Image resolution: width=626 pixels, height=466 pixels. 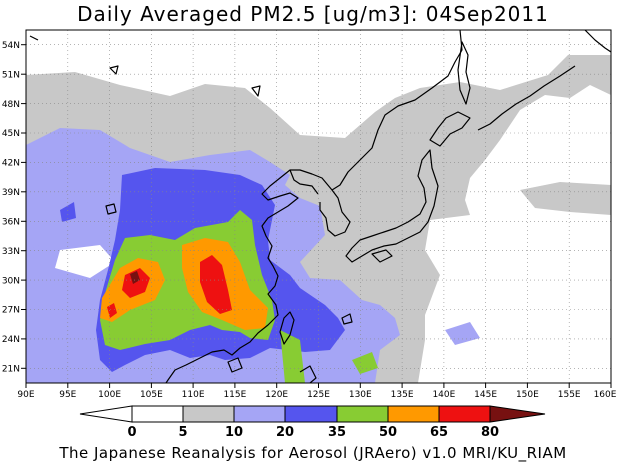 I want to click on lat-tick-label: 30N, so click(x=11, y=281).